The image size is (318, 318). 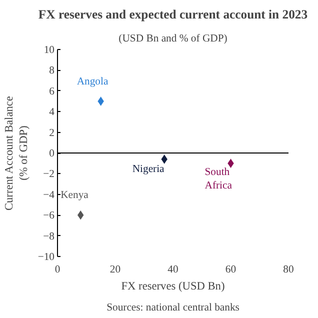 I want to click on y-tick-label: 0, so click(x=51, y=154).